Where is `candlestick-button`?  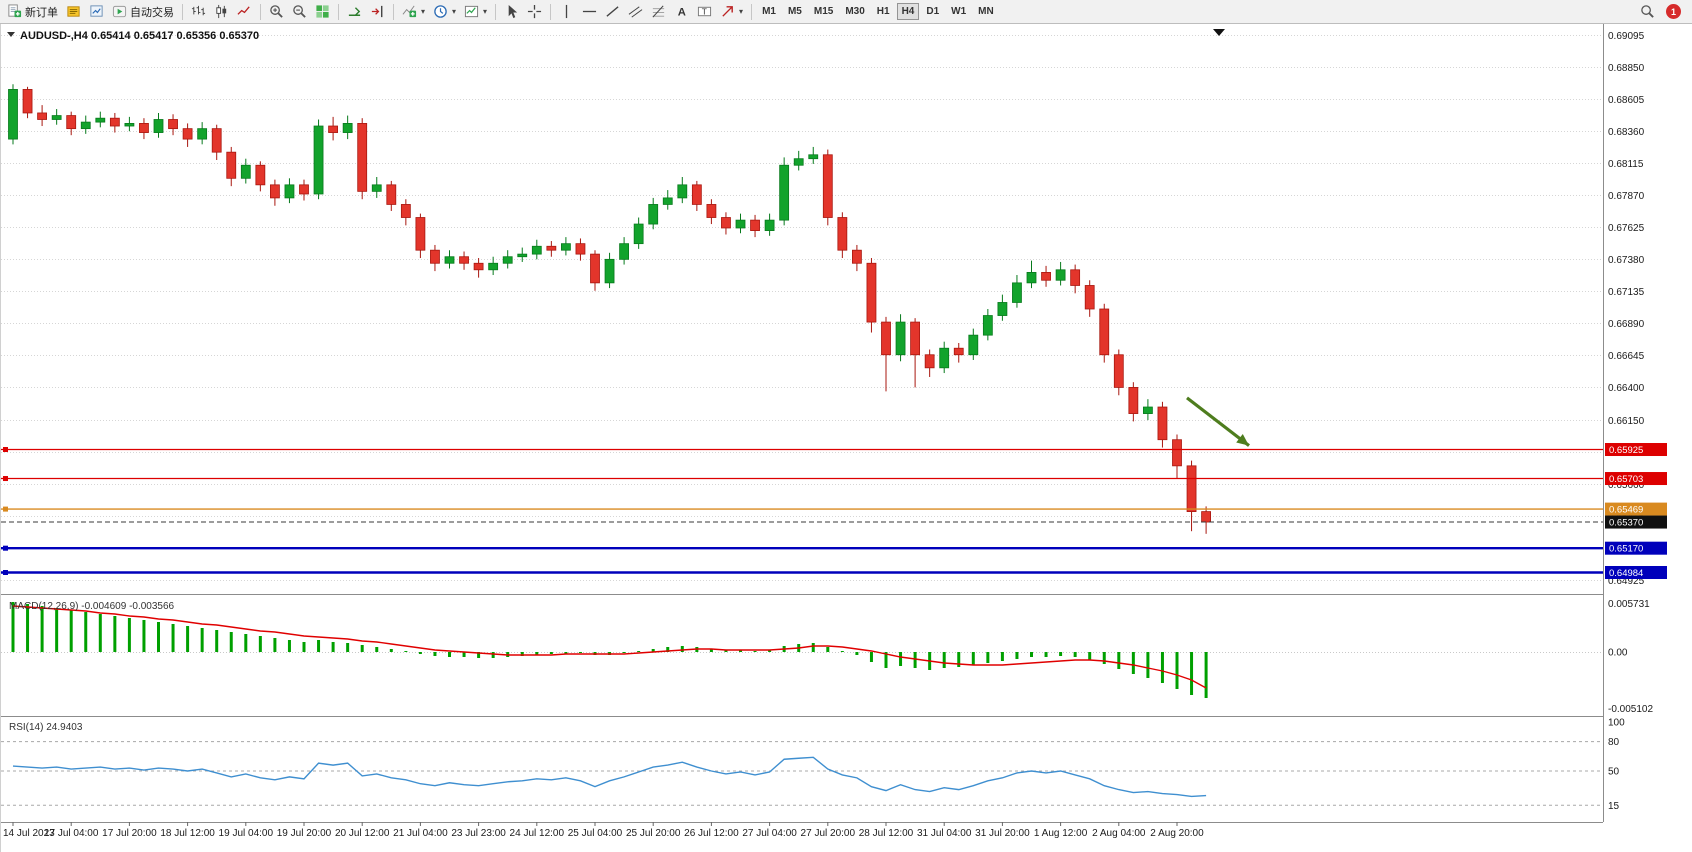
candlestick-button is located at coordinates (221, 12).